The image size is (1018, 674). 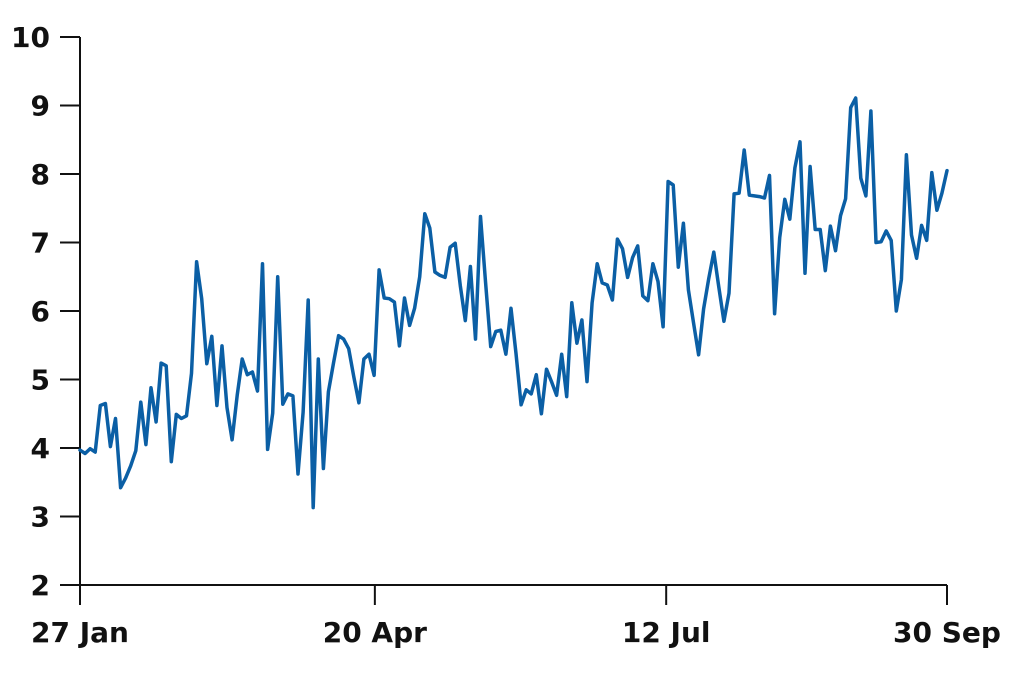 What do you see at coordinates (40, 106) in the screenshot?
I see `y-tick-label: 9` at bounding box center [40, 106].